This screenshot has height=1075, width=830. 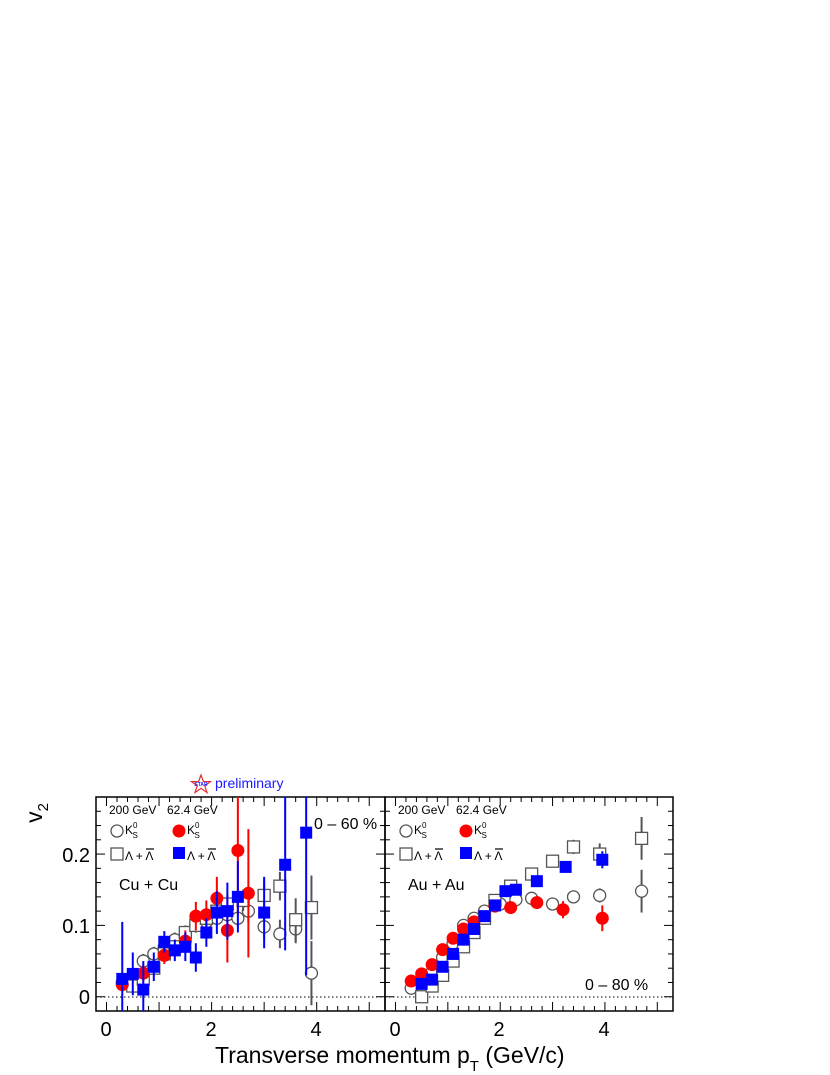 I want to click on star-icon, so click(x=201, y=783).